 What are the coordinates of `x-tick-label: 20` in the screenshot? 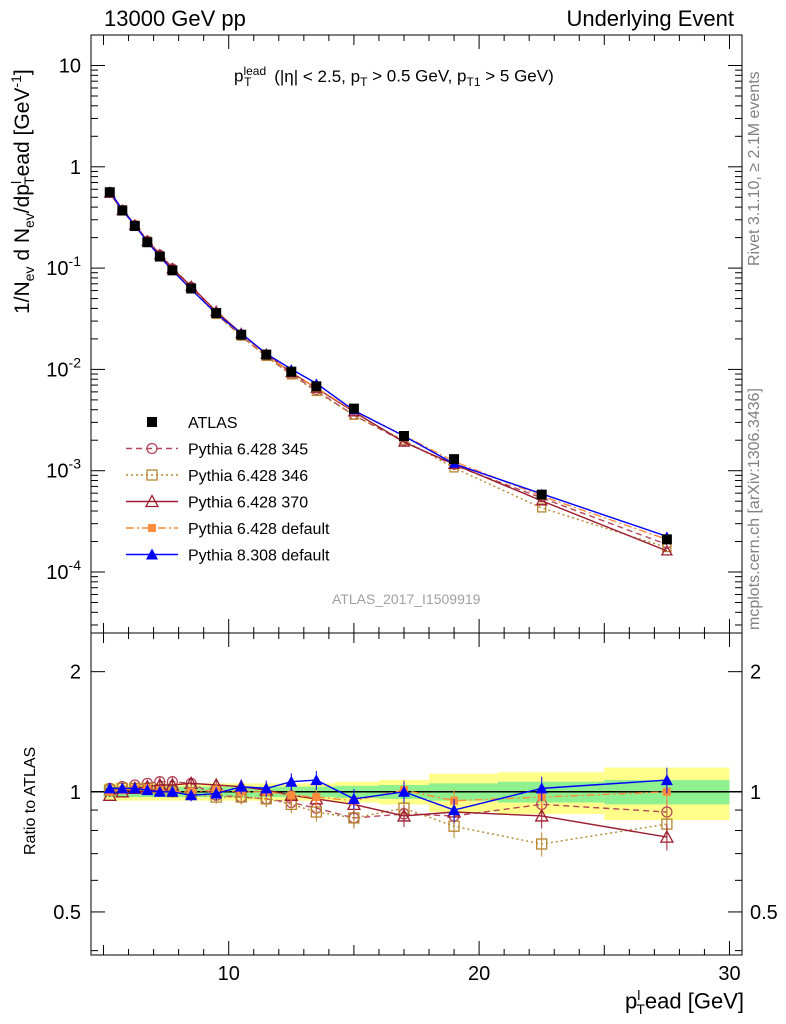 It's located at (479, 974).